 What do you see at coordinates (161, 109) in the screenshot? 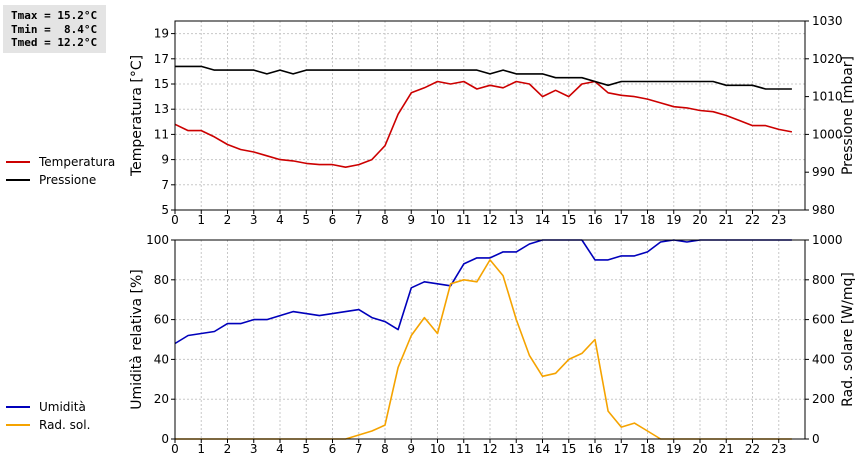
I see `y-tick-label: 13` at bounding box center [161, 109].